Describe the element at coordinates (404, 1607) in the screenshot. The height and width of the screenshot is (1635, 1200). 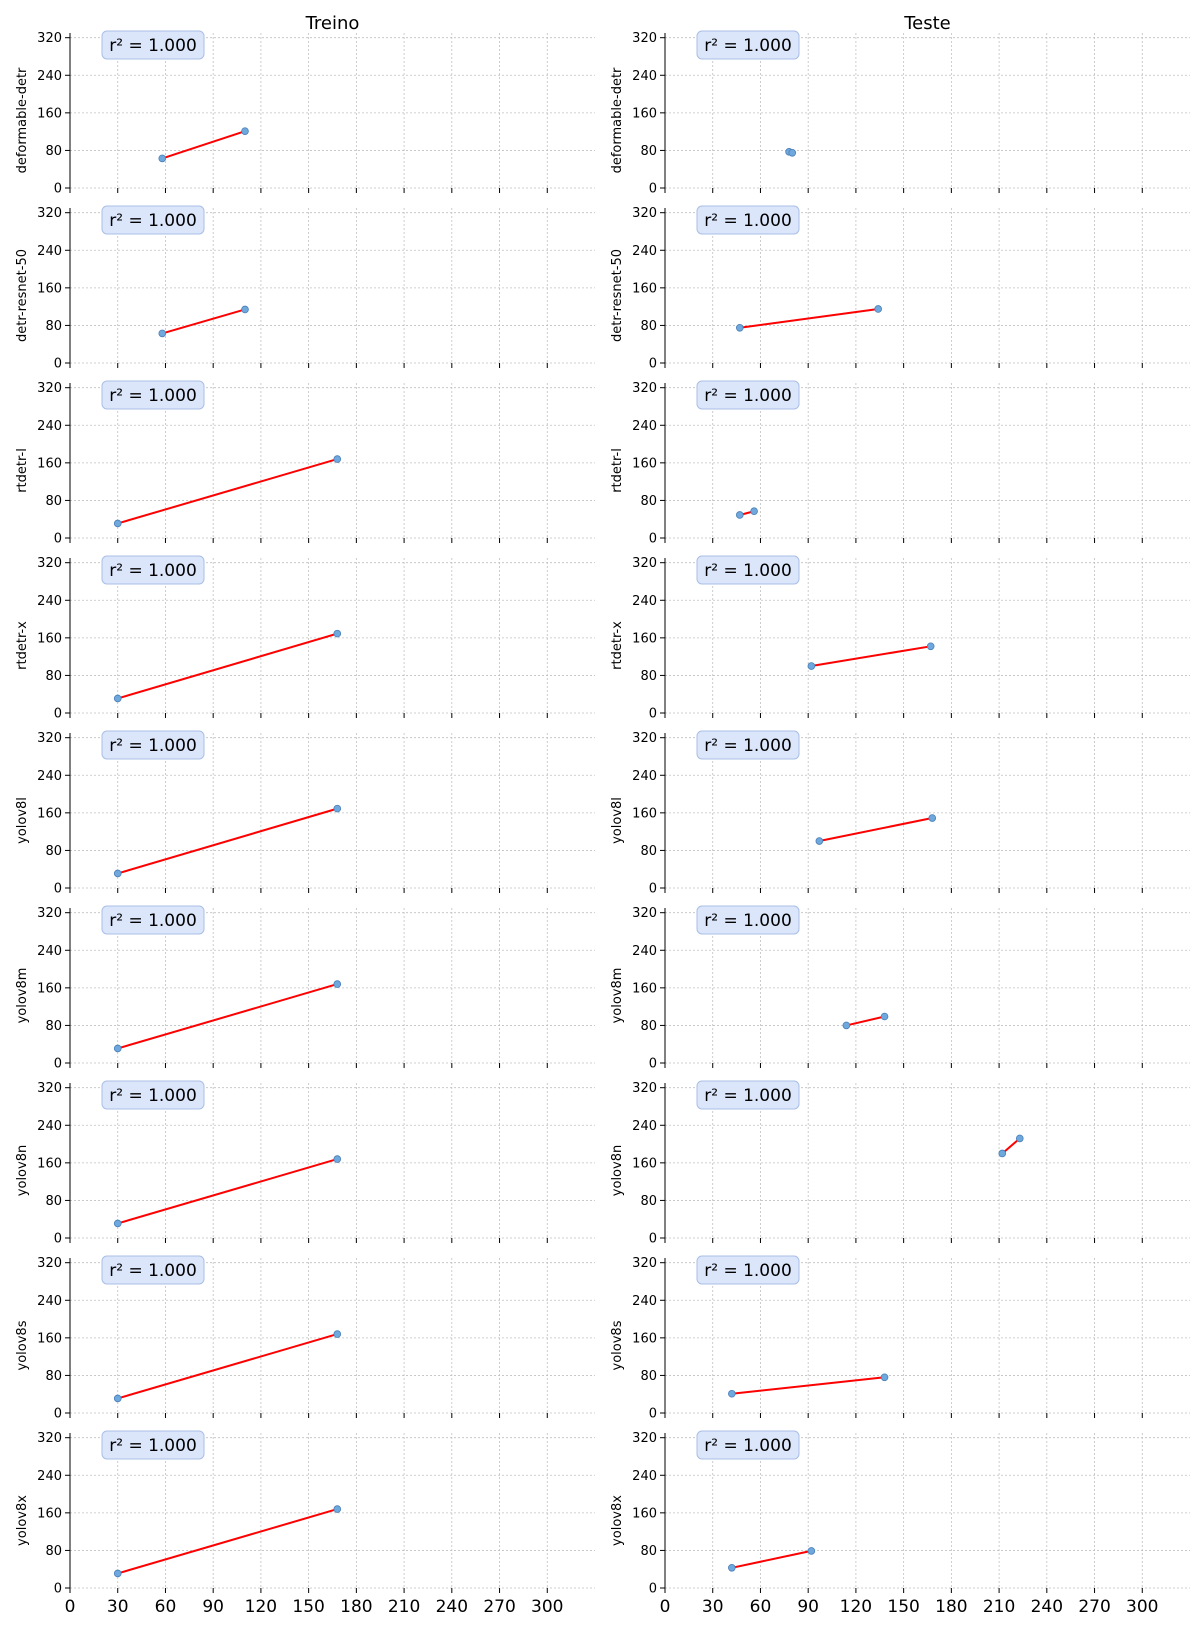
I see `x-tick-label: 210` at that location.